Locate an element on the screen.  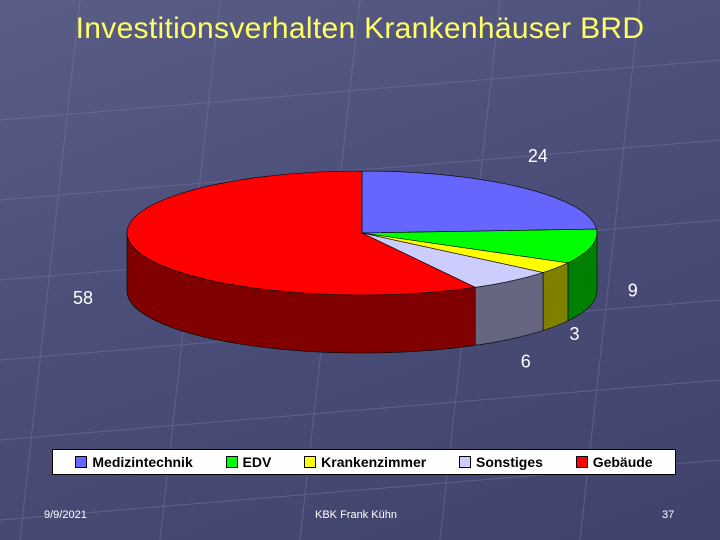
legend-item: EDV is located at coordinates (248, 462).